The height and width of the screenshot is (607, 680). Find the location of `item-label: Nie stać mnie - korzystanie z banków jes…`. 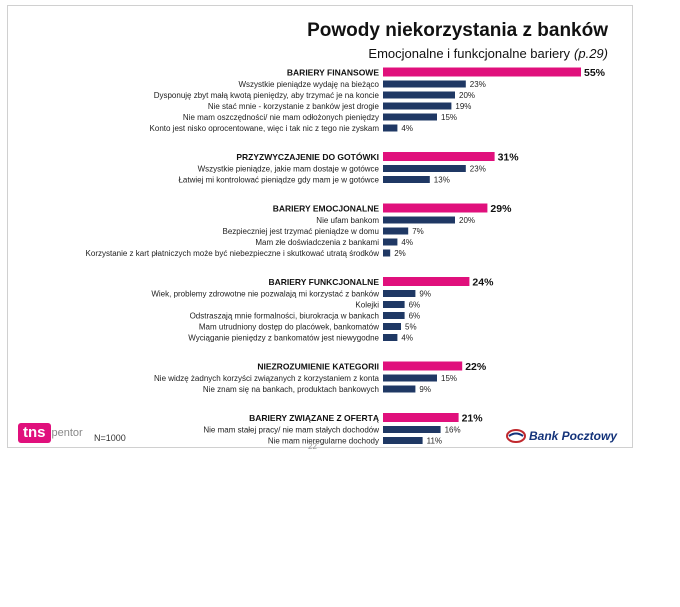

item-label: Nie stać mnie - korzystanie z banków jes… is located at coordinates (294, 106).